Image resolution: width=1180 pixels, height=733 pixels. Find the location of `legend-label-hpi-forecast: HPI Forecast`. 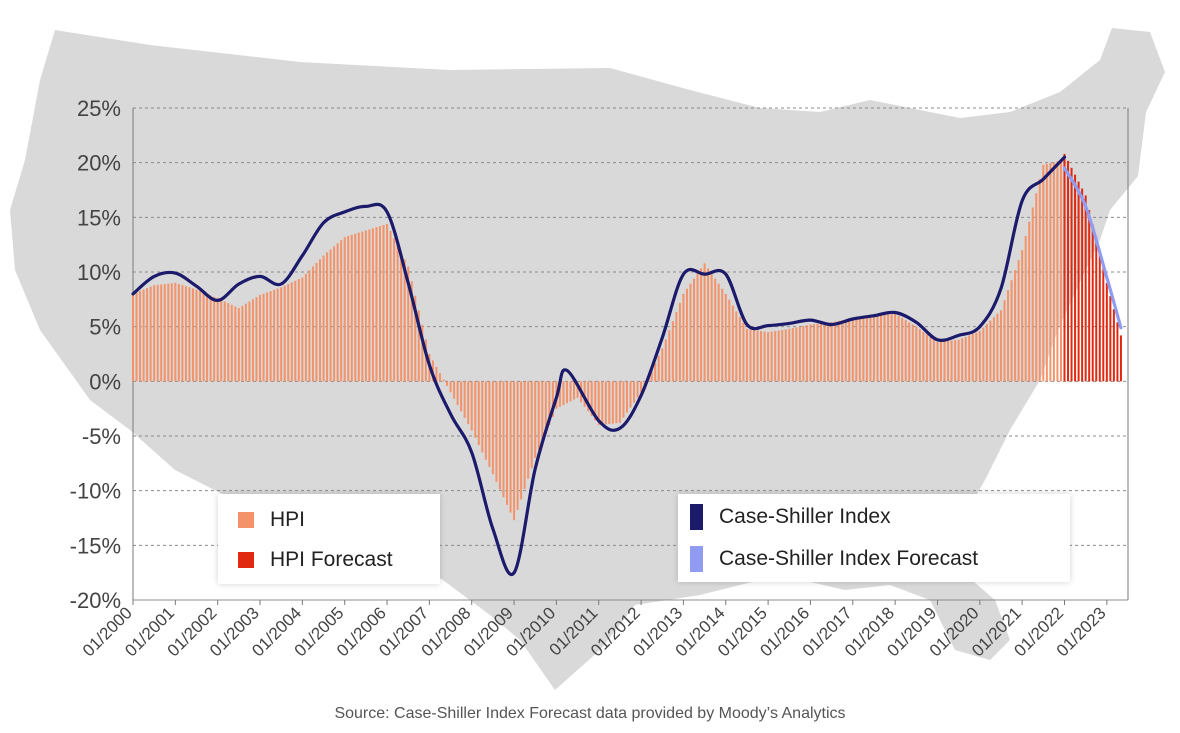

legend-label-hpi-forecast: HPI Forecast is located at coordinates (331, 559).